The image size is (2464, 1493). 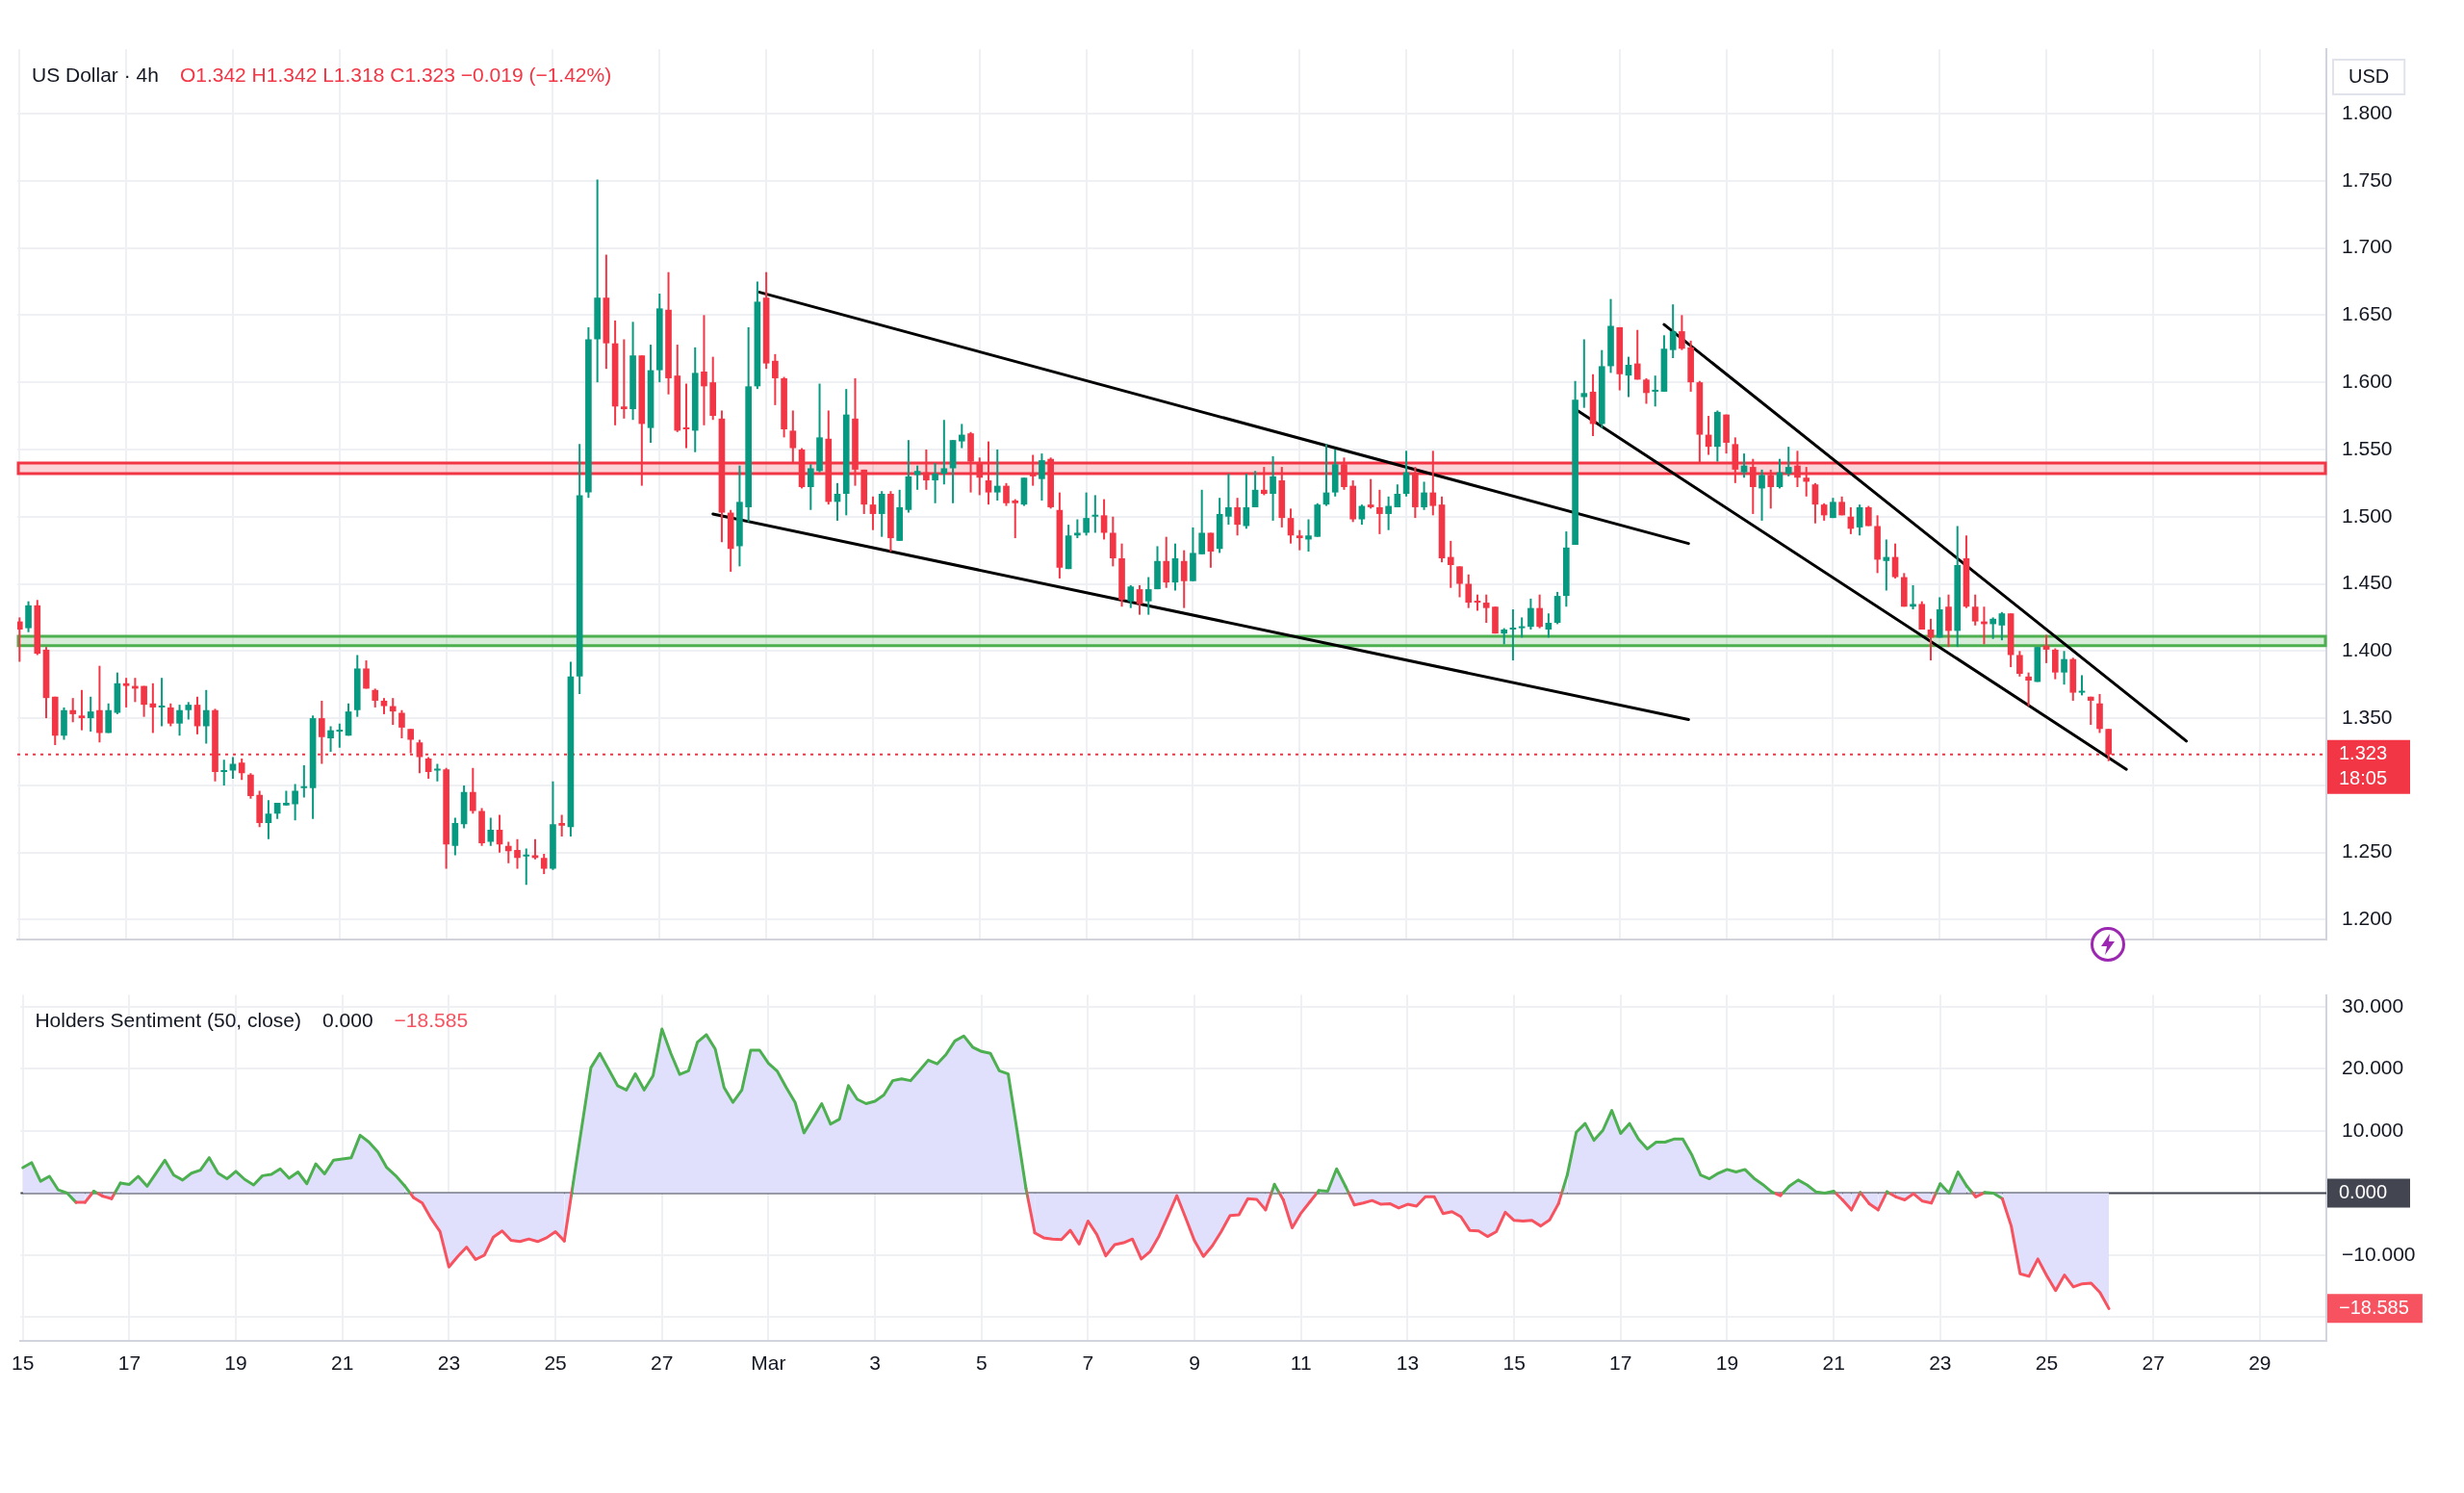 I want to click on text: O1.342 H1.342 L1.318 C1.323 −0.019 (−1.42%), so click(x=395, y=74).